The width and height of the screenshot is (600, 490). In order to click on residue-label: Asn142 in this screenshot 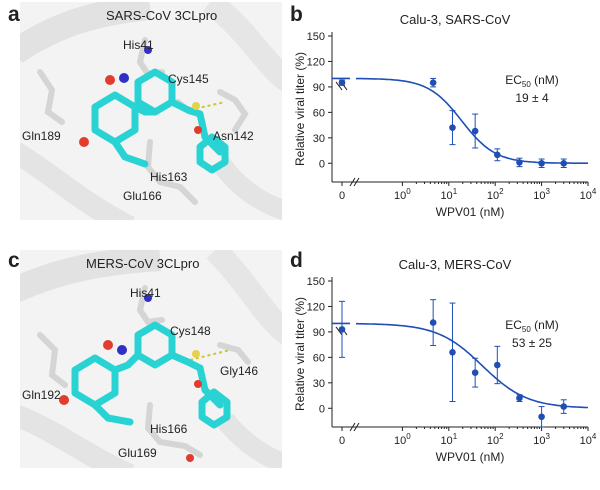, I will do `click(233, 136)`.